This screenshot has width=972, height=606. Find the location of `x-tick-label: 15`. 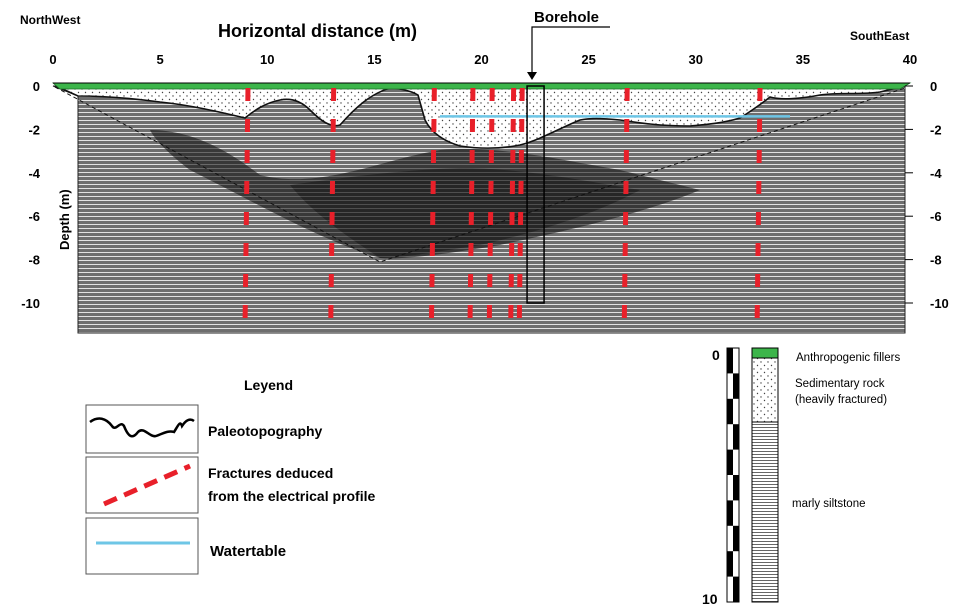

x-tick-label: 15 is located at coordinates (374, 59).